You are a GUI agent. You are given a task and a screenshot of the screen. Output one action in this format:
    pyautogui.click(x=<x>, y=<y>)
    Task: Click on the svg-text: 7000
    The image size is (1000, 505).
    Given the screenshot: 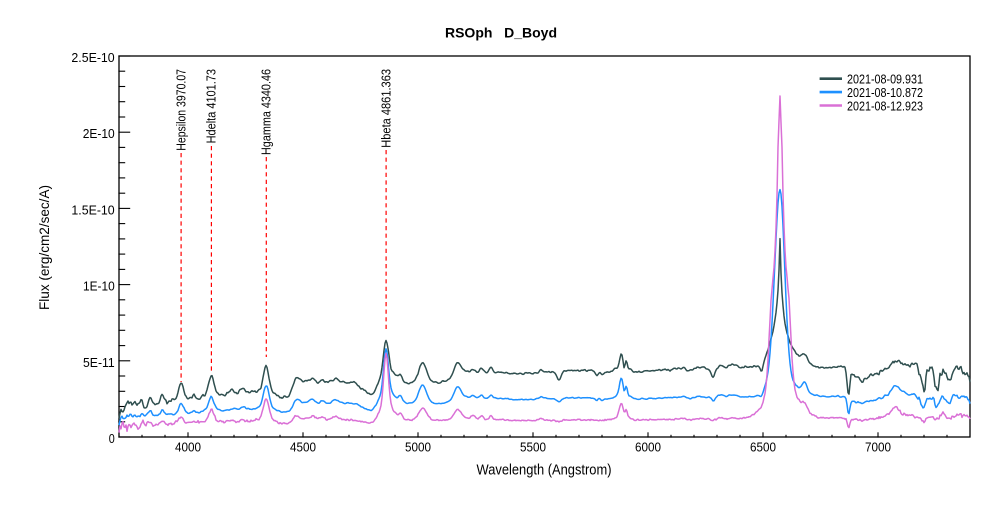 What is the action you would take?
    pyautogui.click(x=878, y=446)
    